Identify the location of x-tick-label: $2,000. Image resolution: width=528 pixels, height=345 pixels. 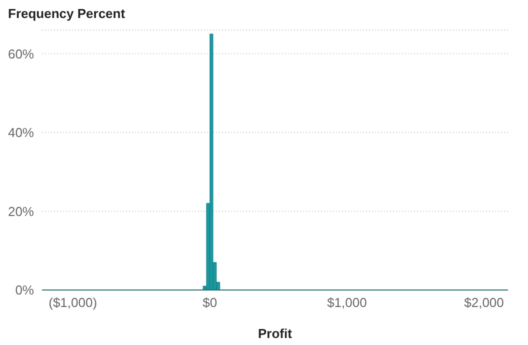
(484, 302).